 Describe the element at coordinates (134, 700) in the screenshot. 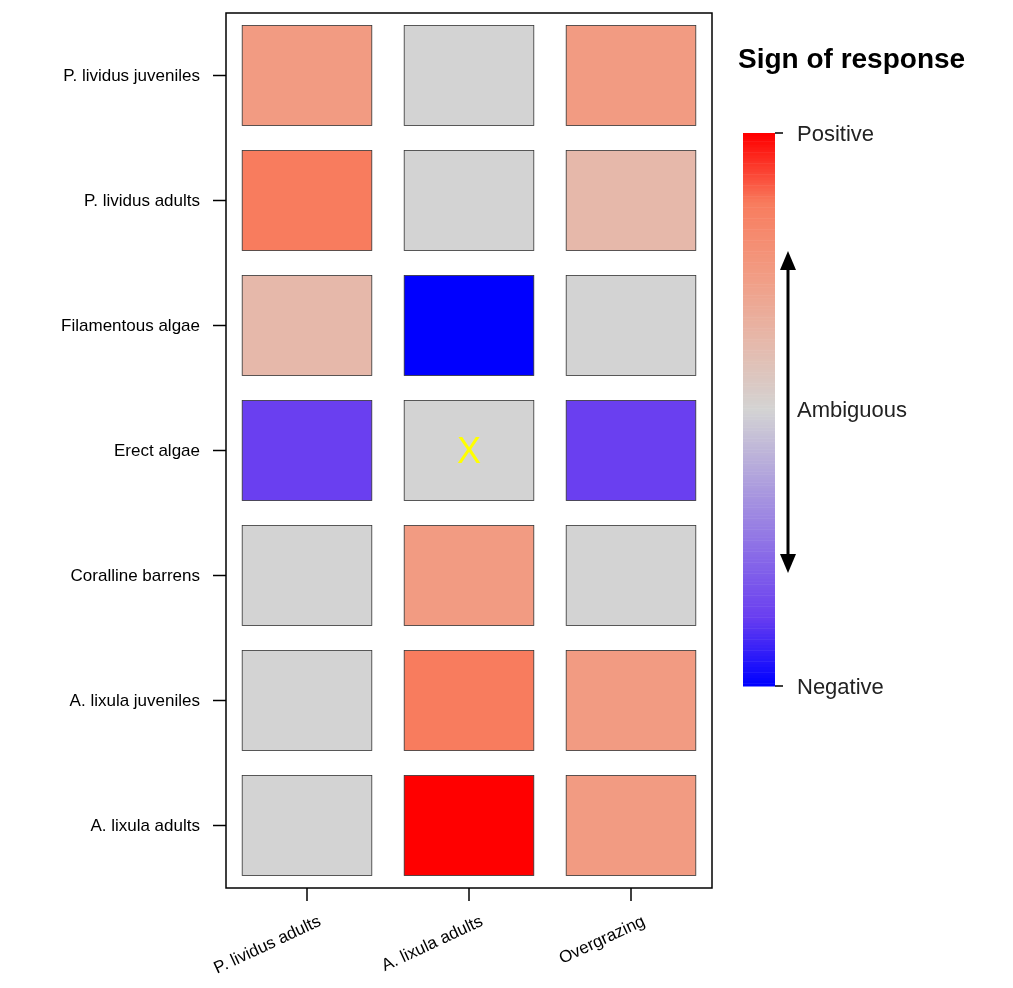

I see `y-tick-label: A. lixula juveniles` at that location.